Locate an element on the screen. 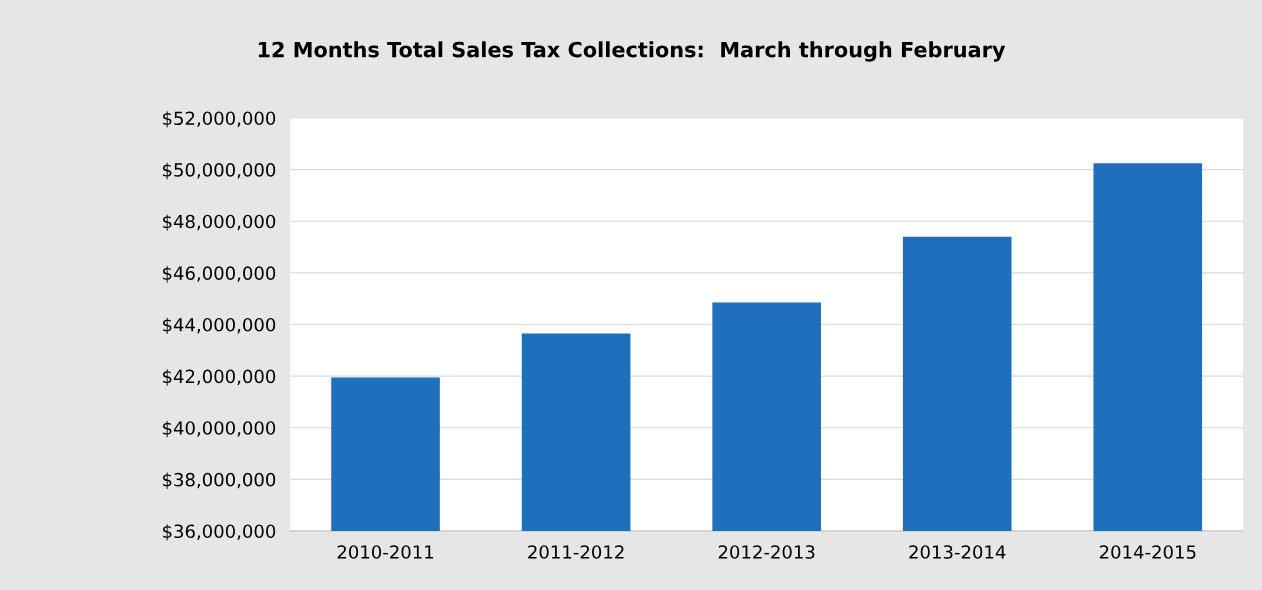 This screenshot has width=1262, height=590. x-tick-label: 2011-2012 is located at coordinates (576, 552).